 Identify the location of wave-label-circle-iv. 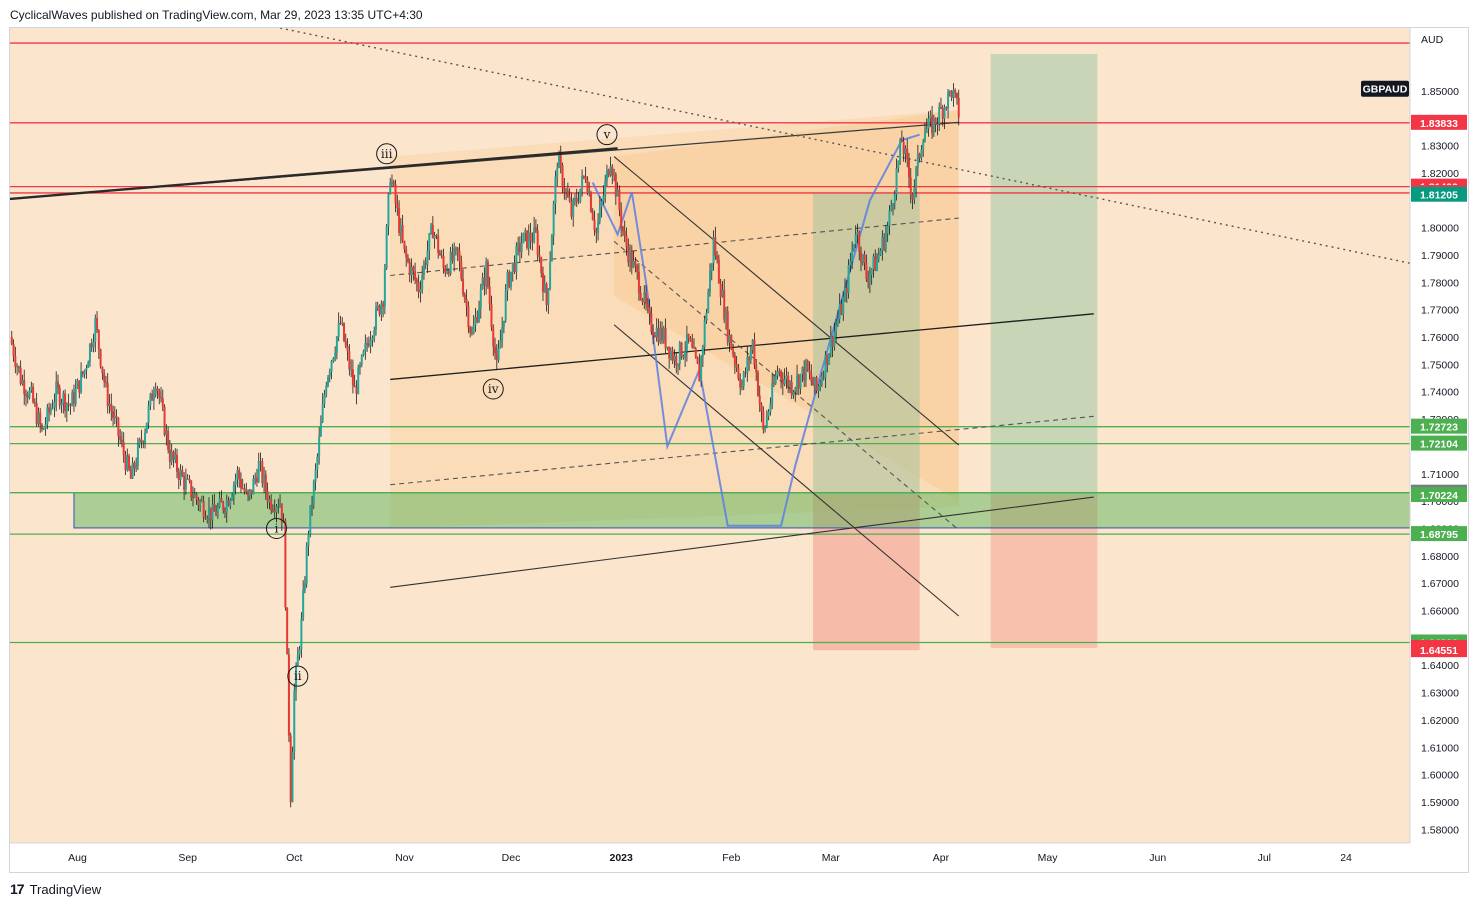
(493, 389).